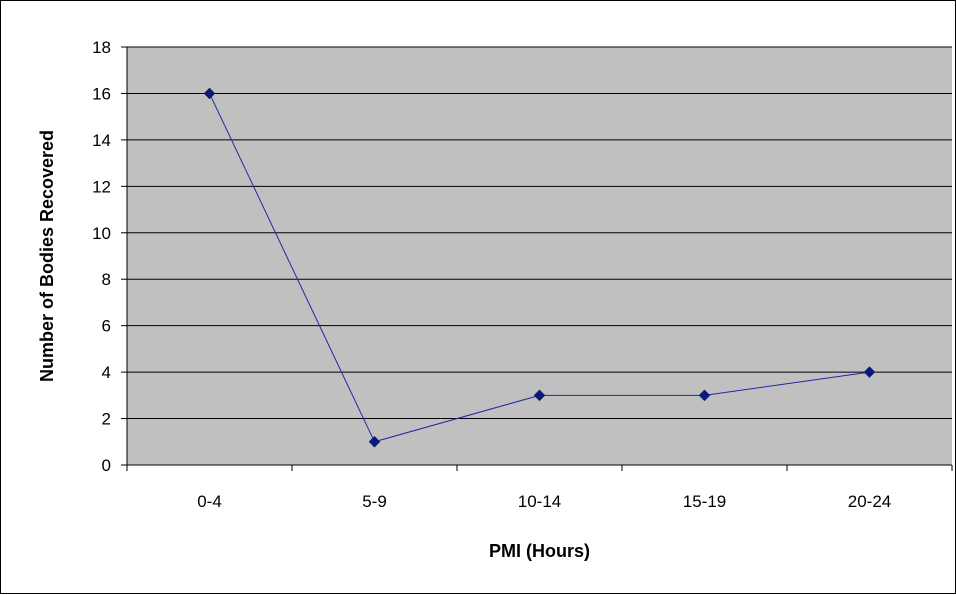  I want to click on y-tick-label: 6, so click(106, 326).